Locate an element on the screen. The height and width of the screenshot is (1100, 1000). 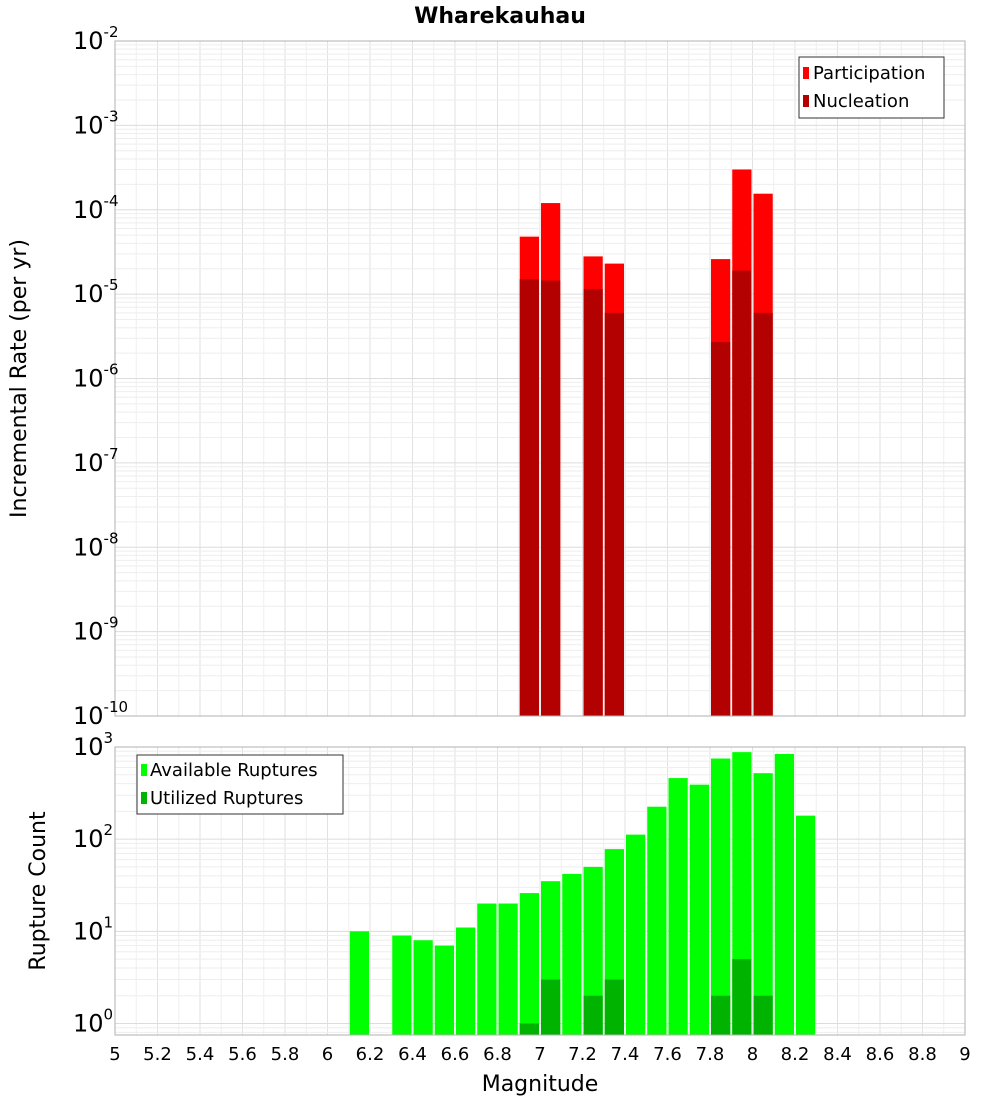
x-tick-label: 7.8 is located at coordinates (710, 1054).